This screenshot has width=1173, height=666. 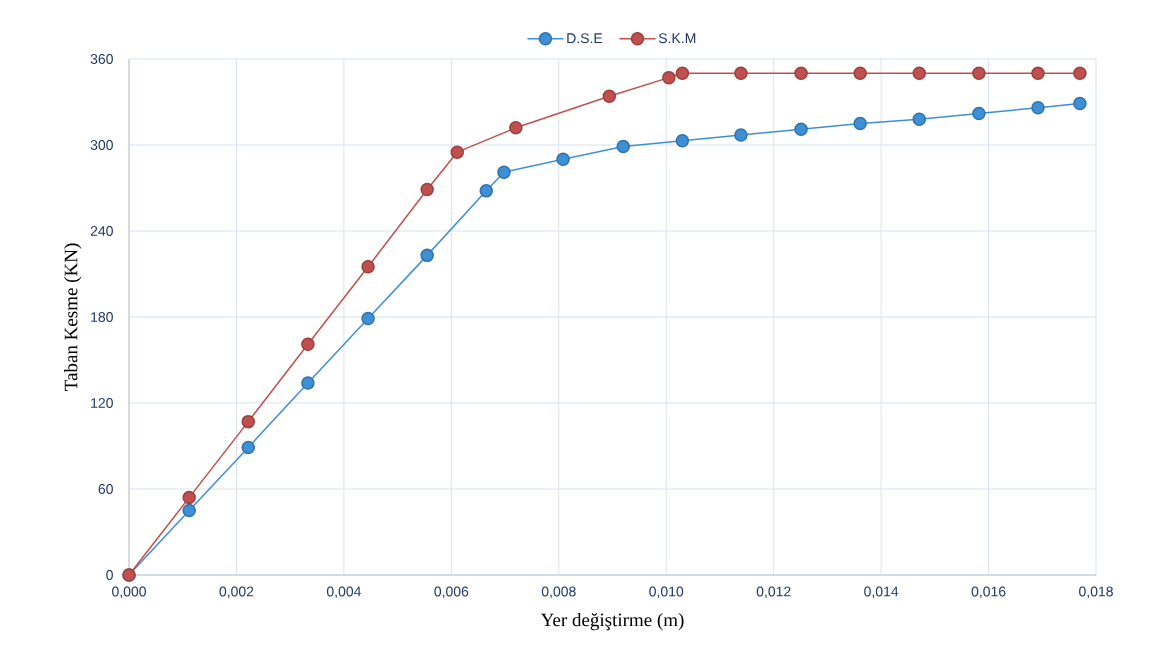 What do you see at coordinates (236, 592) in the screenshot?
I see `x-tick-label: 0,002` at bounding box center [236, 592].